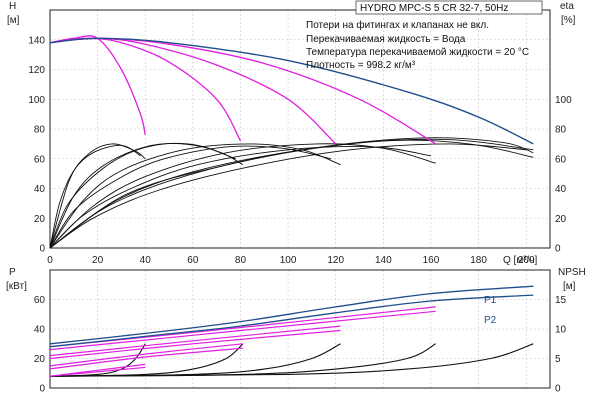  I want to click on npsh-tick-label: 5, so click(558, 359).